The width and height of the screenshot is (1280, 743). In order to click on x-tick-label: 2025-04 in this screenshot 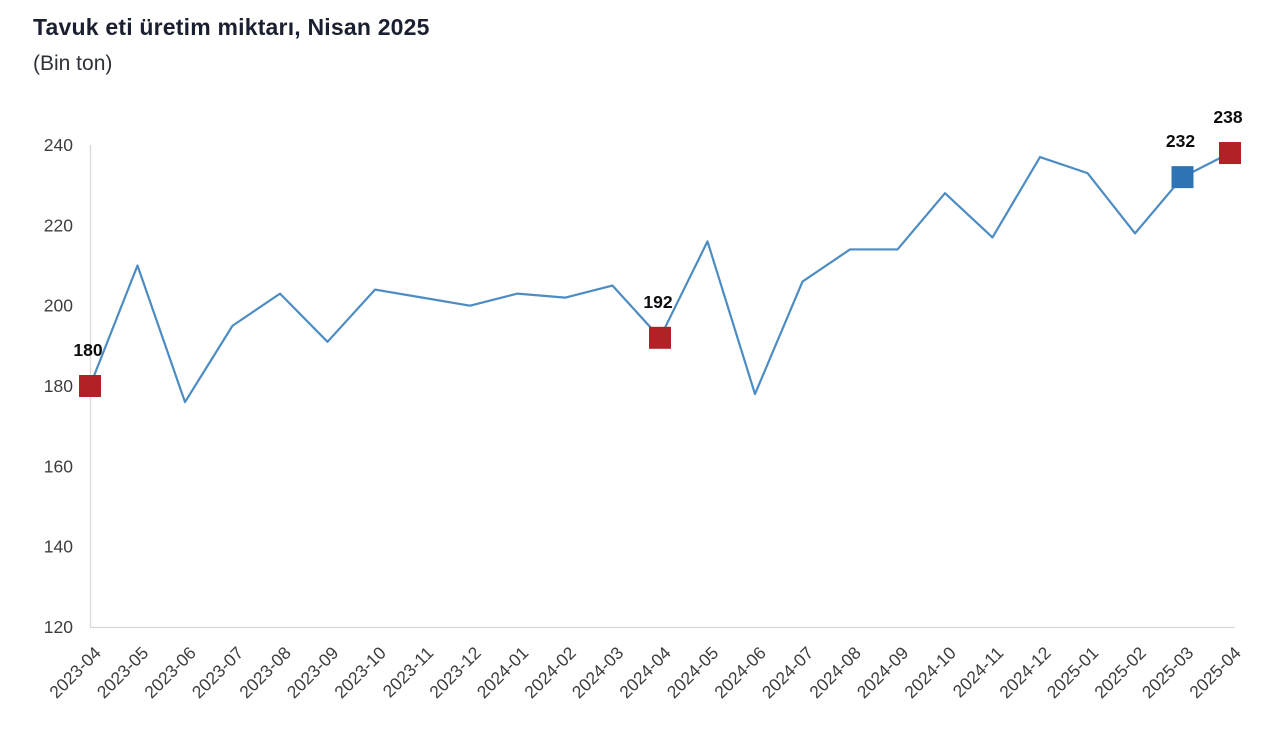, I will do `click(1215, 673)`.